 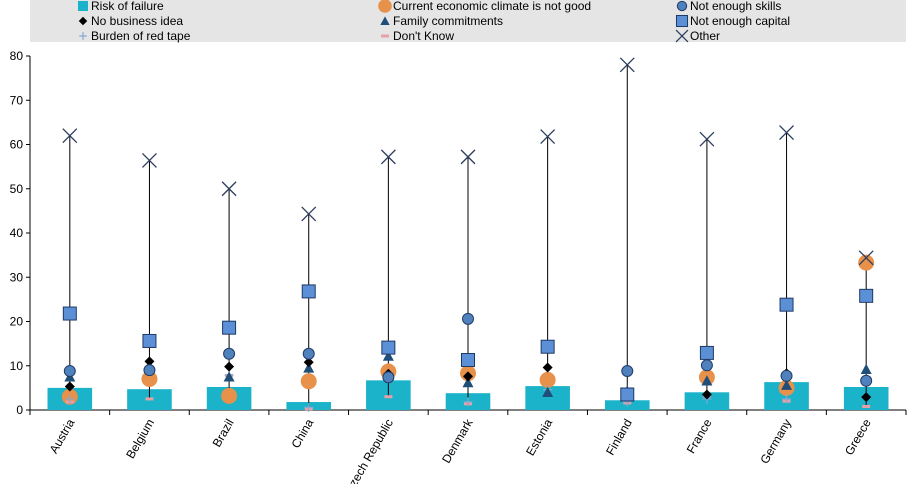 What do you see at coordinates (787, 384) in the screenshot?
I see `point-family-commitments-germany` at bounding box center [787, 384].